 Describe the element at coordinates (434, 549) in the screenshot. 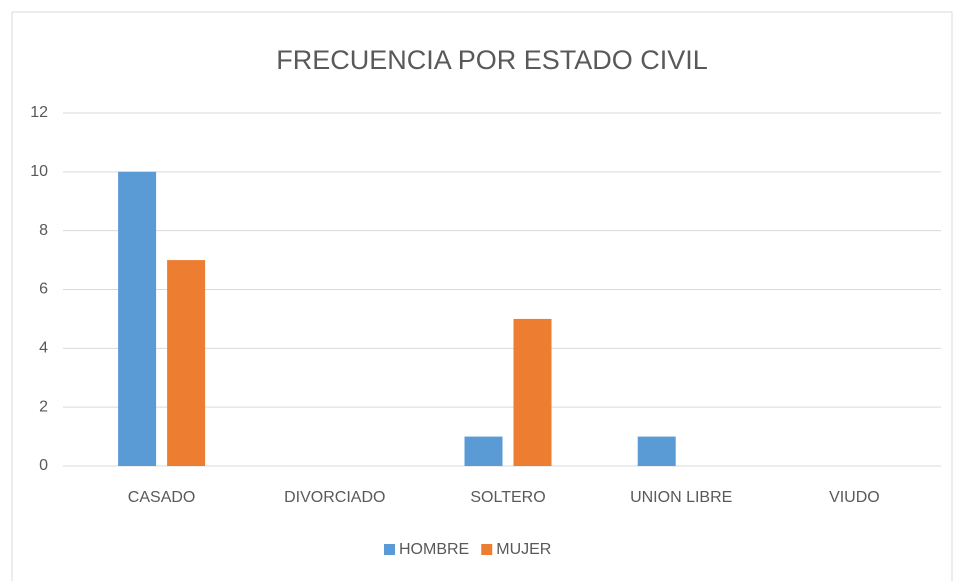

I see `legend-label: HOMBRE` at that location.